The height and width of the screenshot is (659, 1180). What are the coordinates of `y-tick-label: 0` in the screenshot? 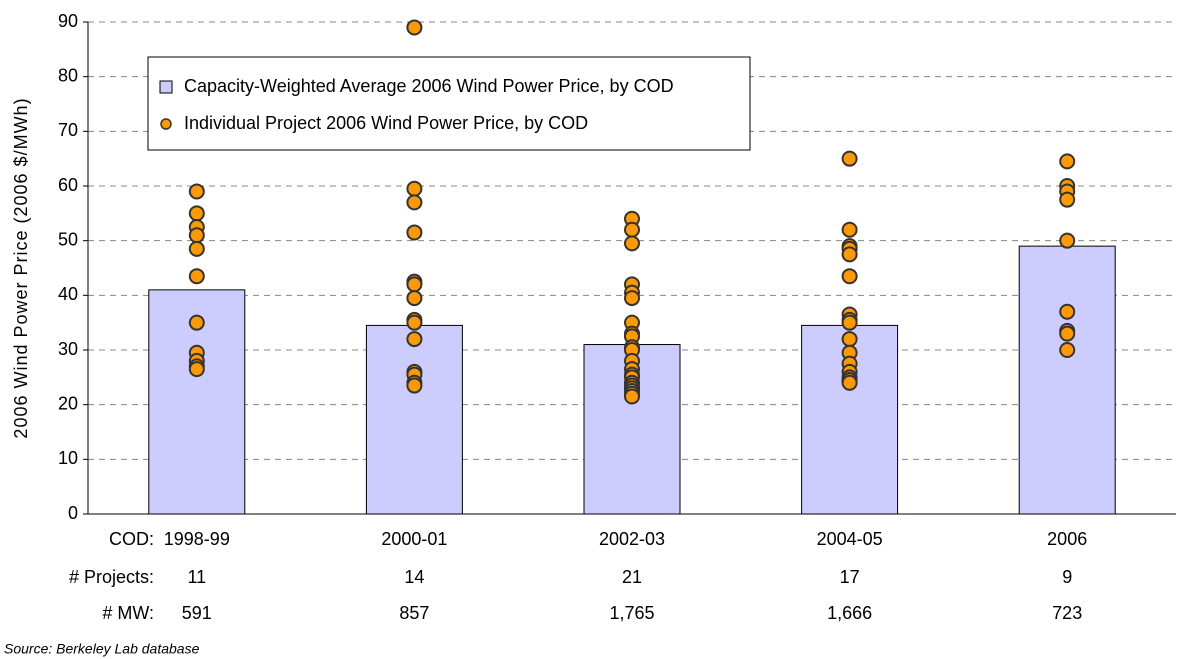 It's located at (73, 513).